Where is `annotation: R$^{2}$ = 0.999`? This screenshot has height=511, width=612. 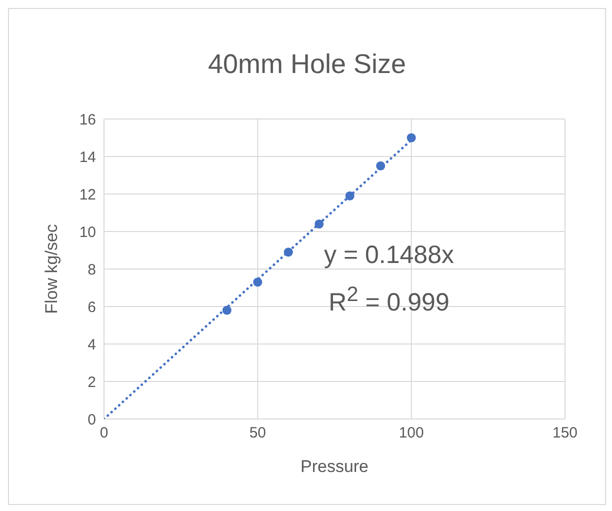 annotation: R$^{2}$ = 0.999 is located at coordinates (389, 299).